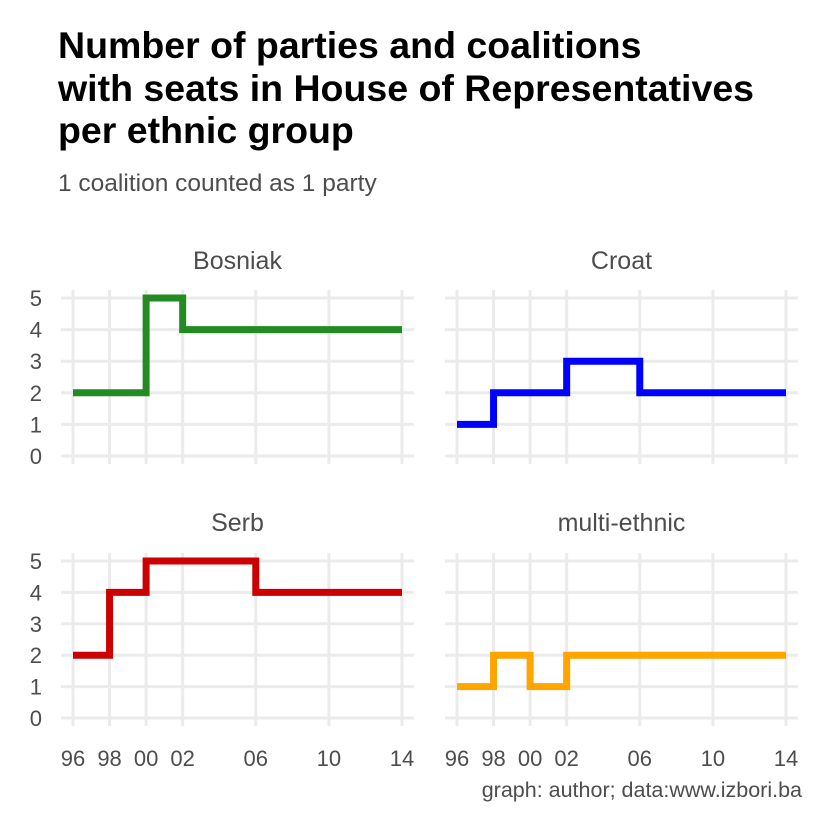 The width and height of the screenshot is (826, 826). I want to click on panel-title: Serb, so click(237, 523).